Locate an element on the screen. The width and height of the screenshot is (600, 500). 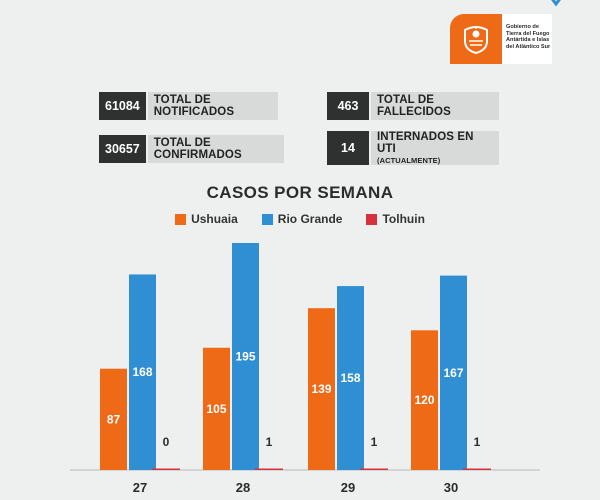
logo-line: Antártida e Islas is located at coordinates (528, 40).